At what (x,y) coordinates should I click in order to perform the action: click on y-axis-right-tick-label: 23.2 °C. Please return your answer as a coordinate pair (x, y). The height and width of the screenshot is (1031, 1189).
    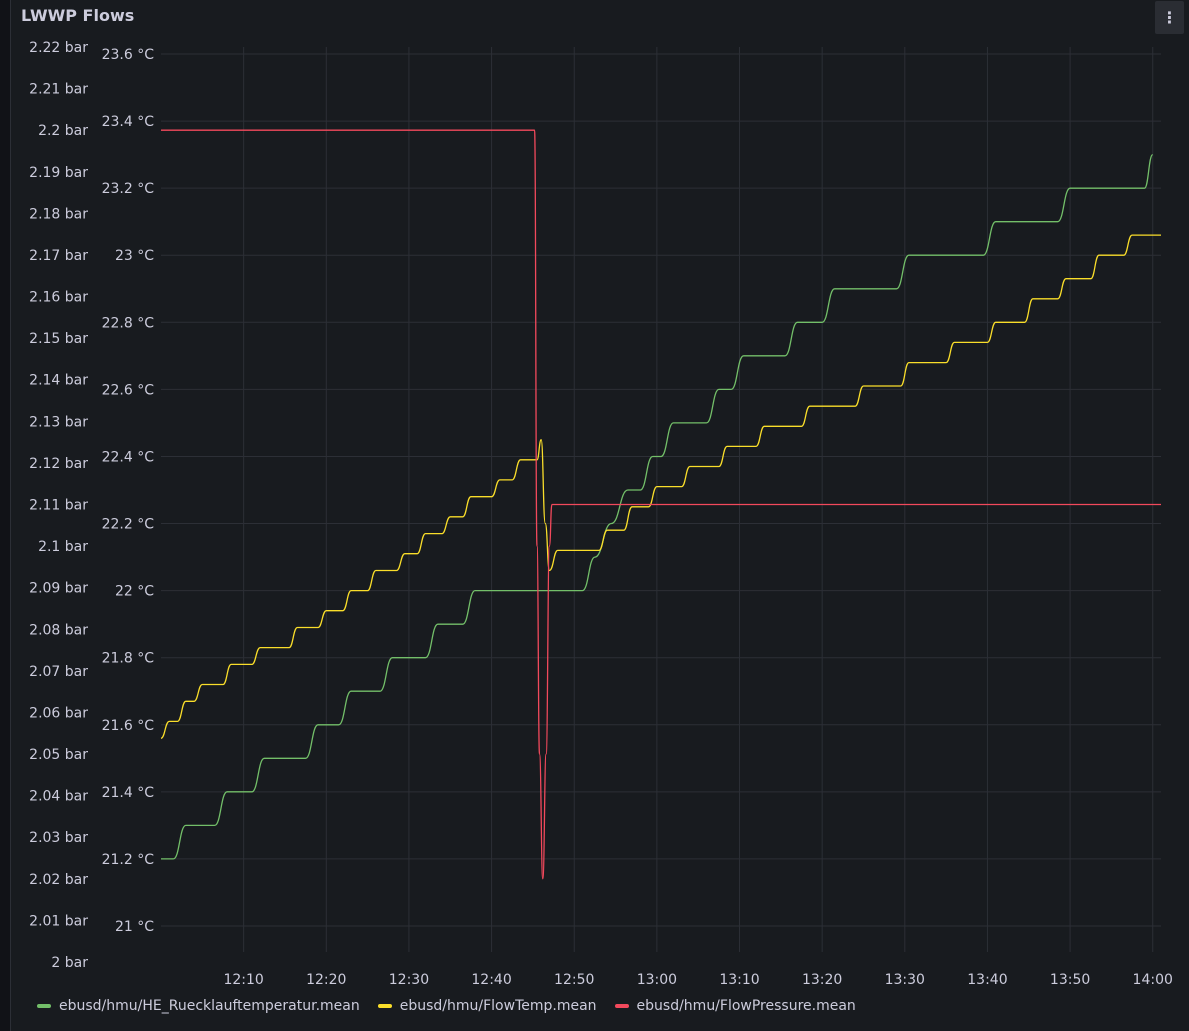
    Looking at the image, I should click on (128, 189).